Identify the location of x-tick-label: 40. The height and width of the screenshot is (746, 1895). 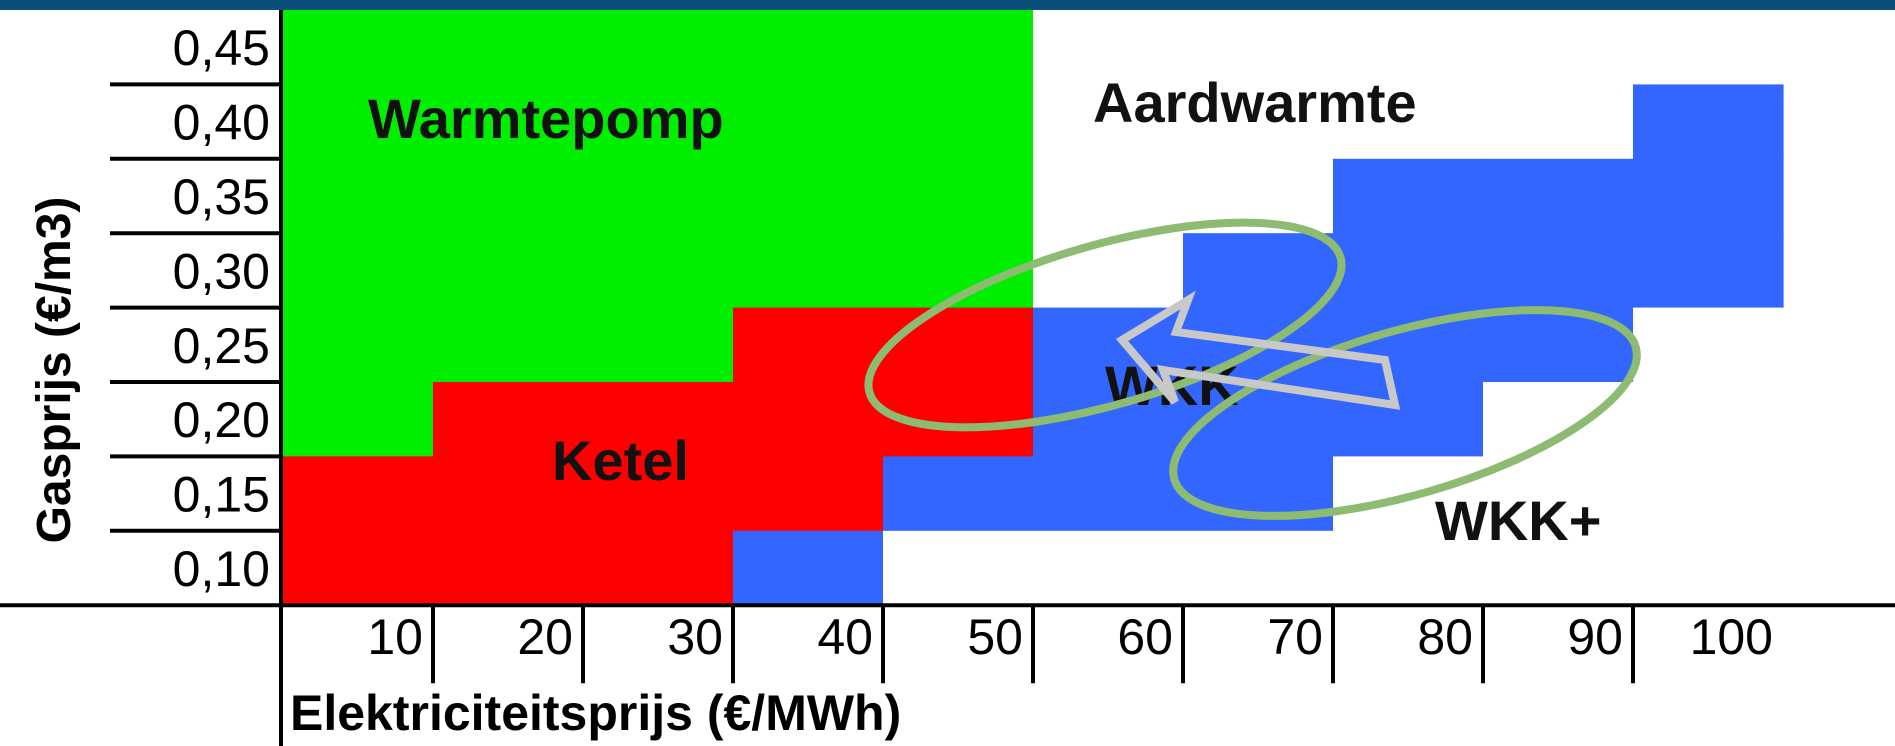
(845, 637).